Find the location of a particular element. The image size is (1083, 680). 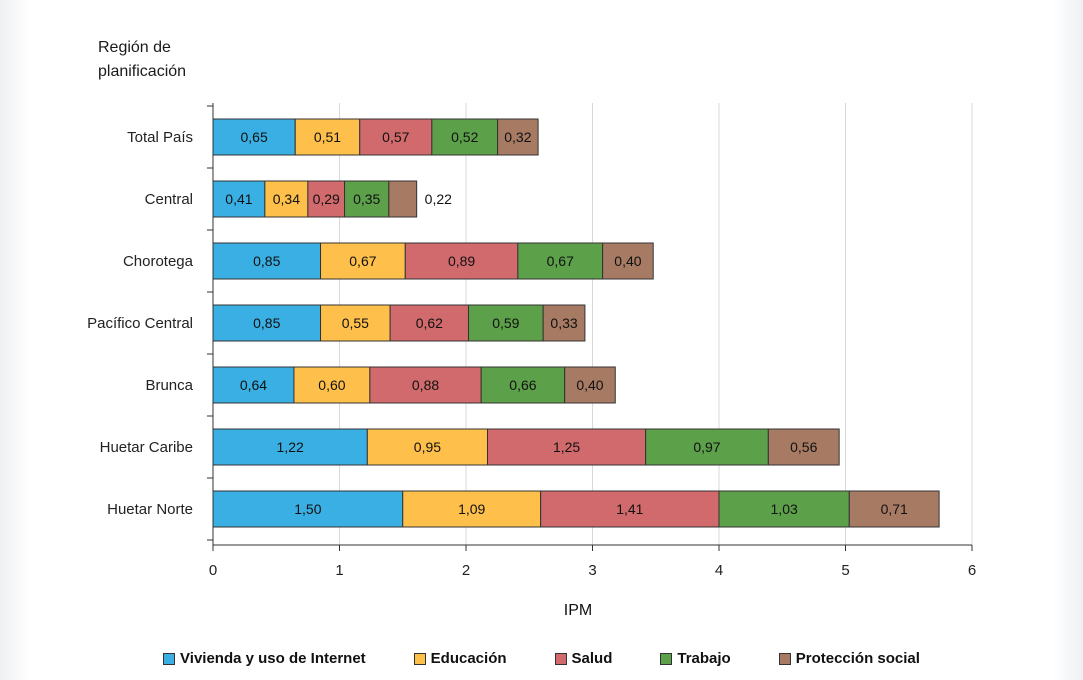

data-label: 0,64 is located at coordinates (253, 385).